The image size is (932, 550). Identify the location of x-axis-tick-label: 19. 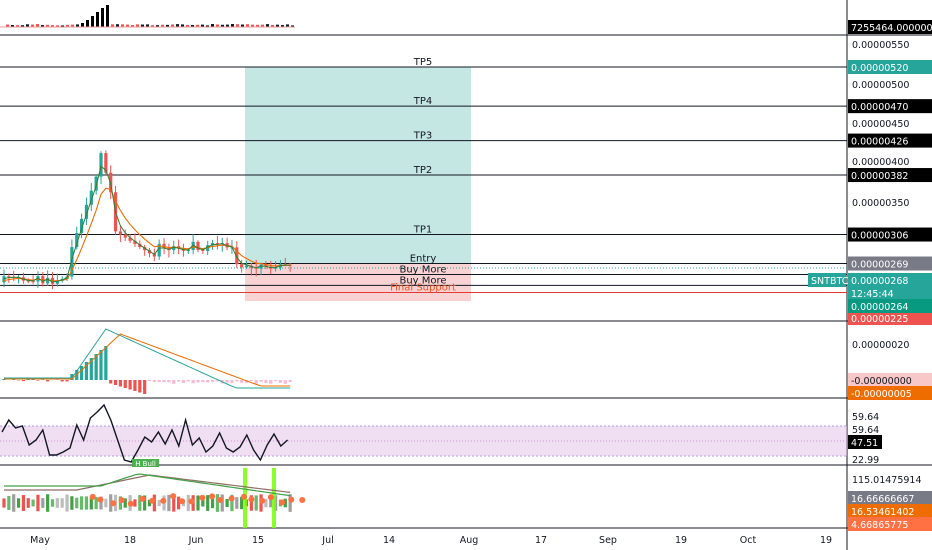
(681, 540).